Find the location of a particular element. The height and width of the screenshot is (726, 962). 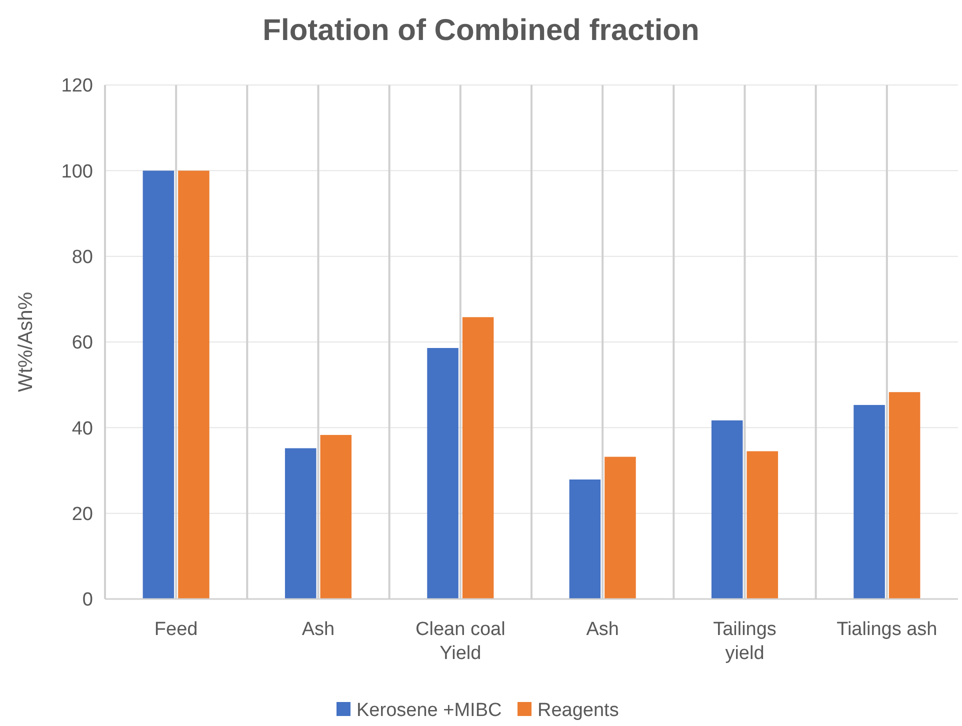

x-tick-label: Tialings ash is located at coordinates (887, 629).